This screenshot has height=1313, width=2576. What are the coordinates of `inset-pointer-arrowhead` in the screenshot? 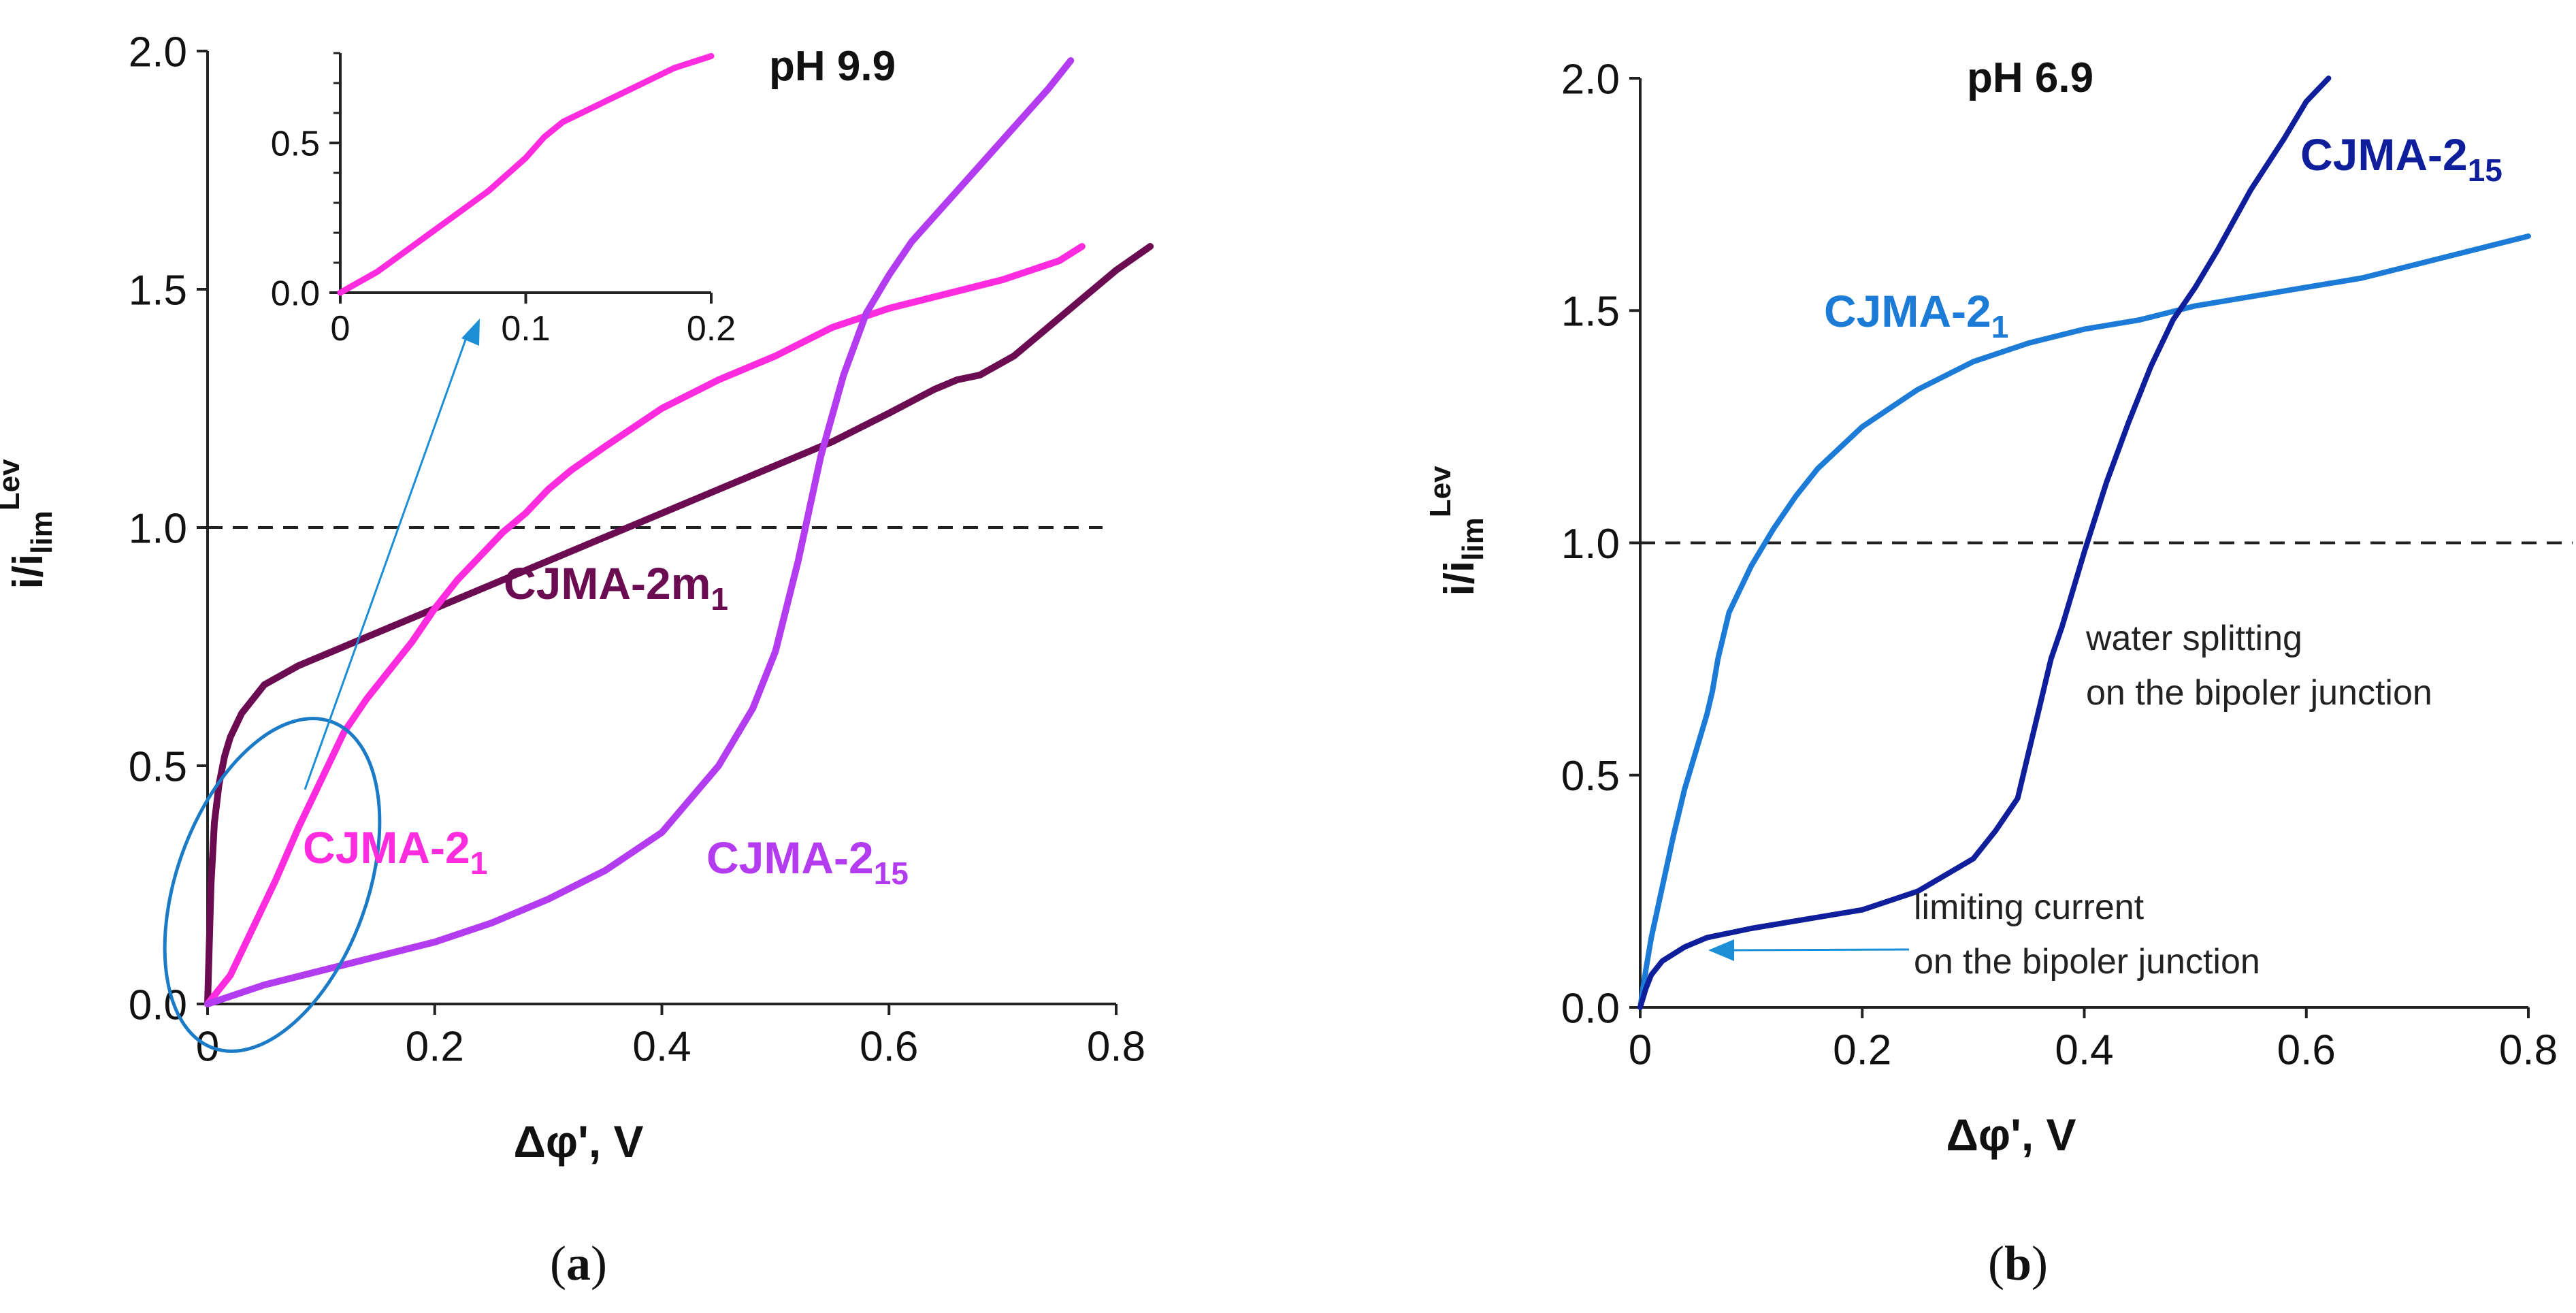 It's located at (470, 332).